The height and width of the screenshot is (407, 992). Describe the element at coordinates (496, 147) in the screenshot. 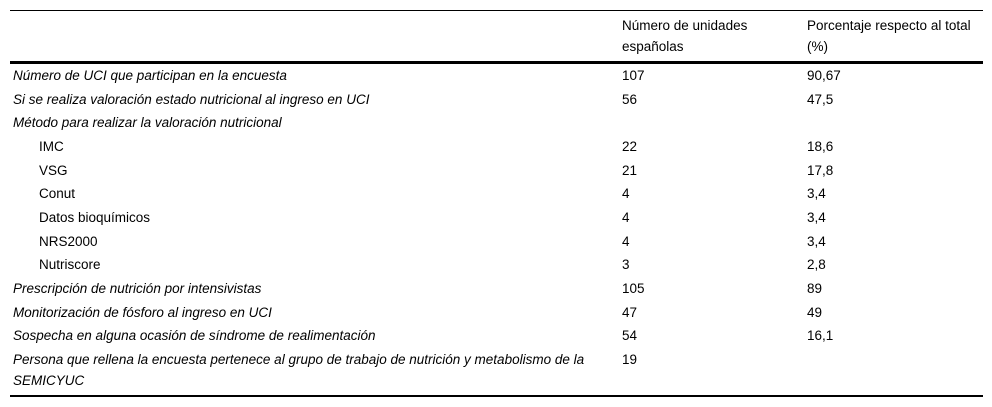

I see `table-row: IMC 22 18,6` at that location.